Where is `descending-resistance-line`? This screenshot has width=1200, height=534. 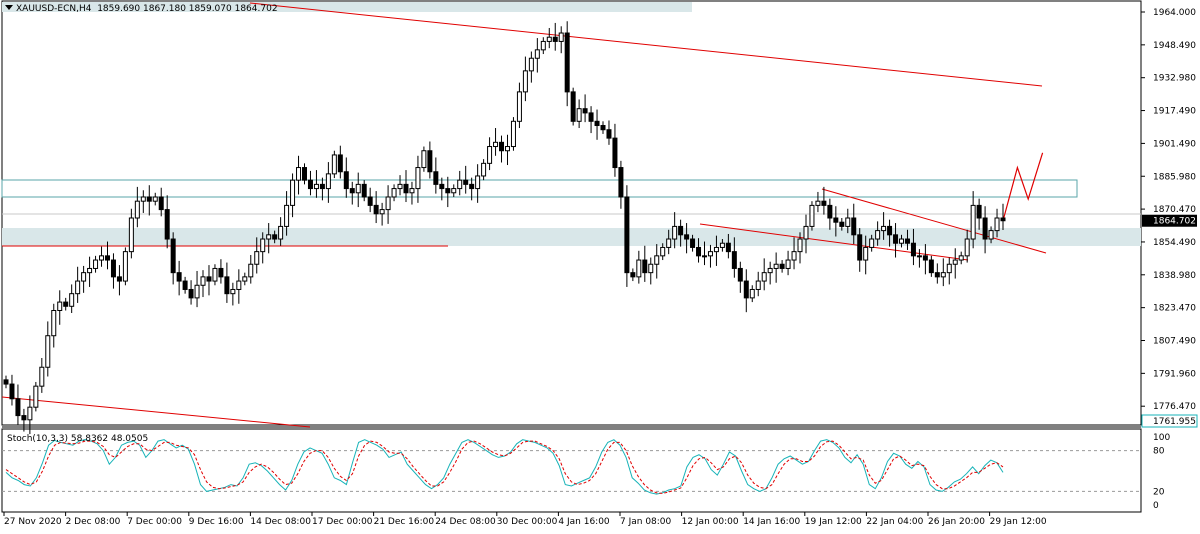 descending-resistance-line is located at coordinates (646, 44).